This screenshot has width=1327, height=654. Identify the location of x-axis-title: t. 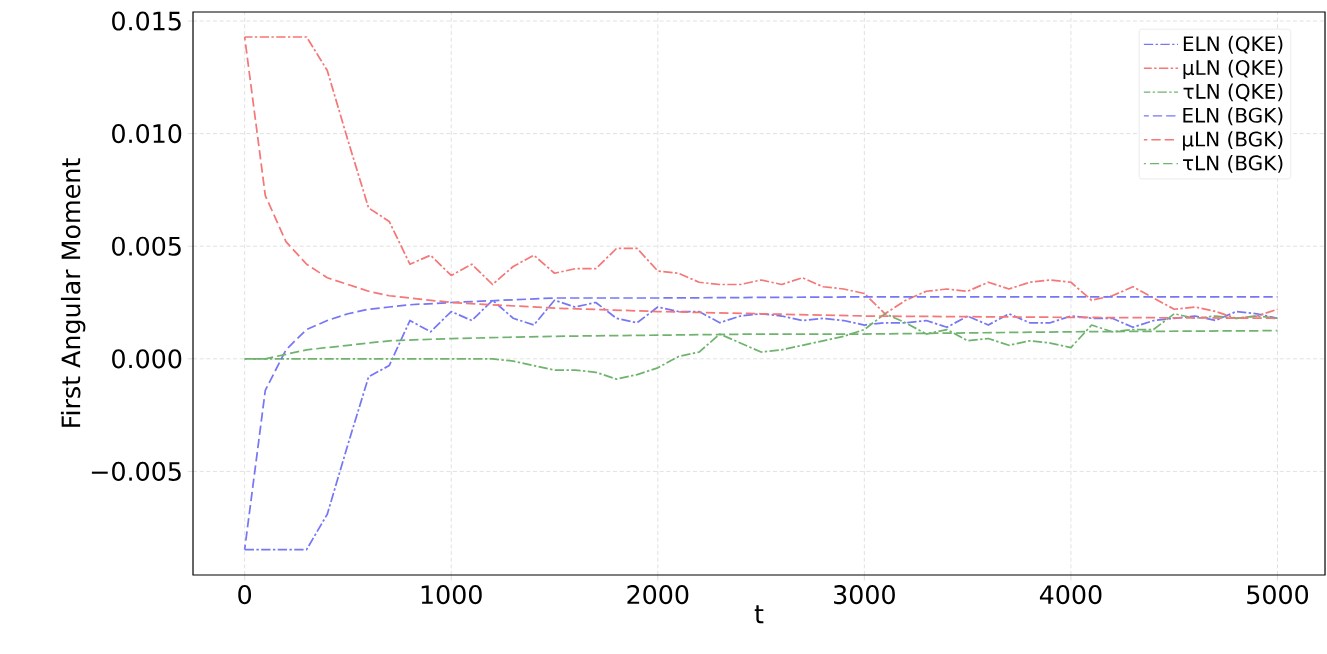
(759, 614).